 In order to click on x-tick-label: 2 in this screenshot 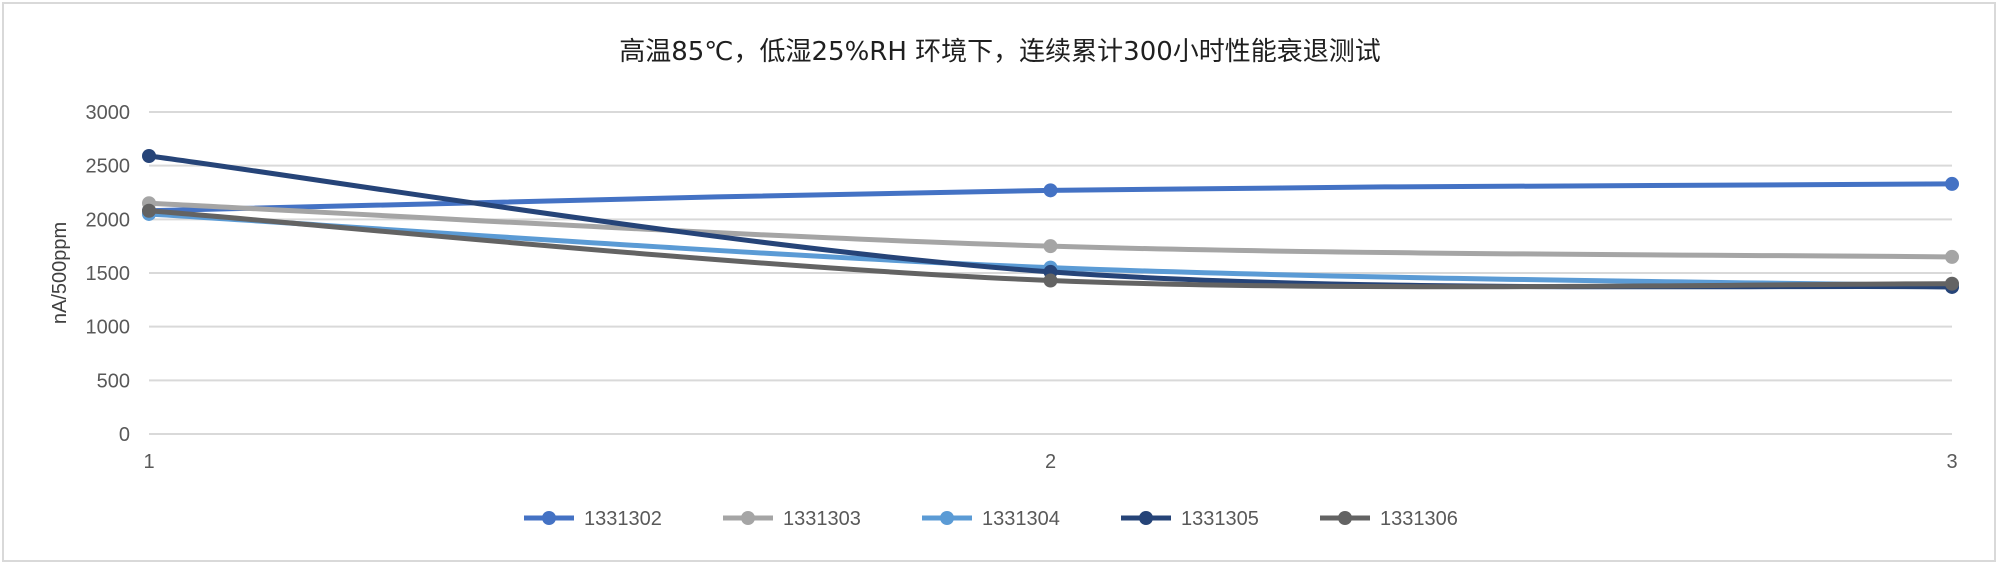, I will do `click(1050, 462)`.